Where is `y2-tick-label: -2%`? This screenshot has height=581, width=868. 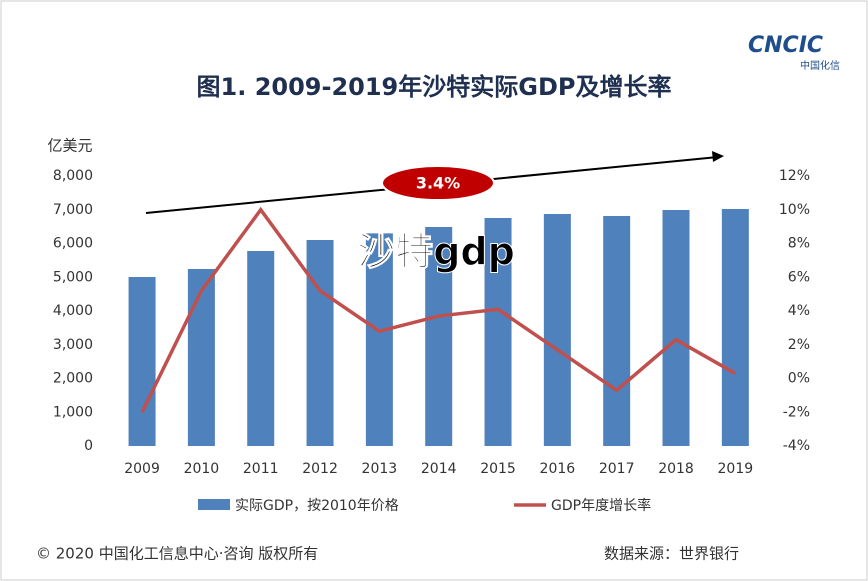
y2-tick-label: -2% is located at coordinates (796, 412).